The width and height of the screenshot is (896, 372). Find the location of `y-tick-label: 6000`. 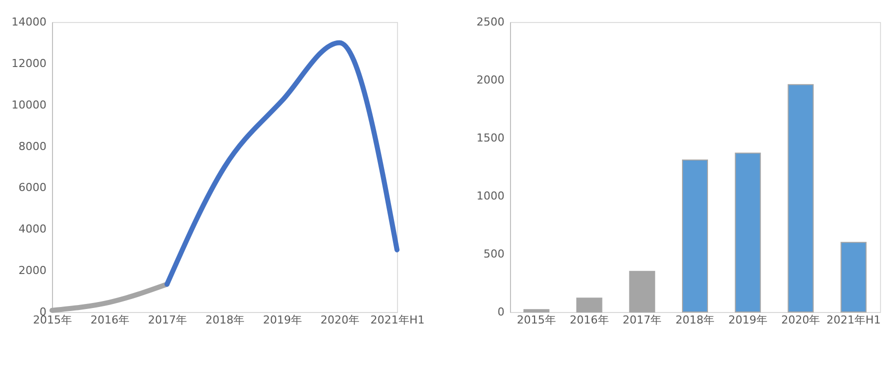

y-tick-label: 6000 is located at coordinates (32, 187).